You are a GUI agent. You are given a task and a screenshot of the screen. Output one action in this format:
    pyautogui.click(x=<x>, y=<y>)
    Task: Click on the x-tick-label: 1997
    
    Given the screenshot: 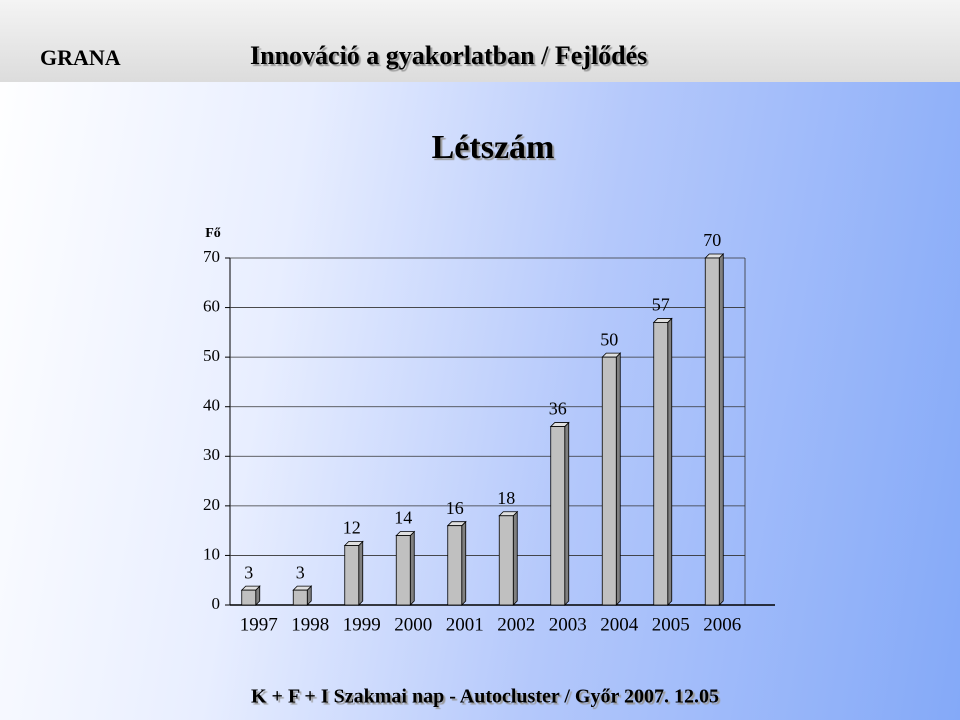 What is the action you would take?
    pyautogui.click(x=259, y=624)
    